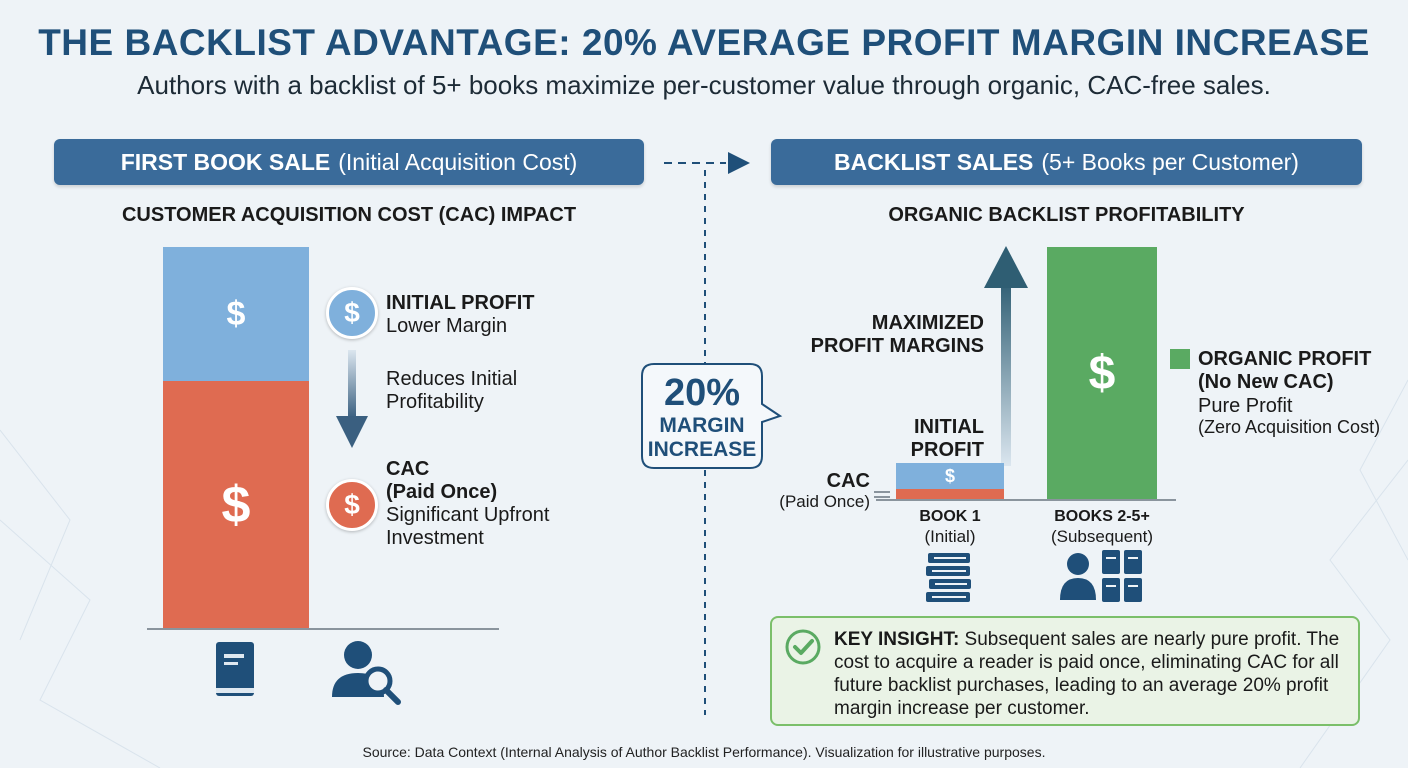 The image size is (1408, 768). I want to click on books25-sub: (Subsequent), so click(1102, 536).